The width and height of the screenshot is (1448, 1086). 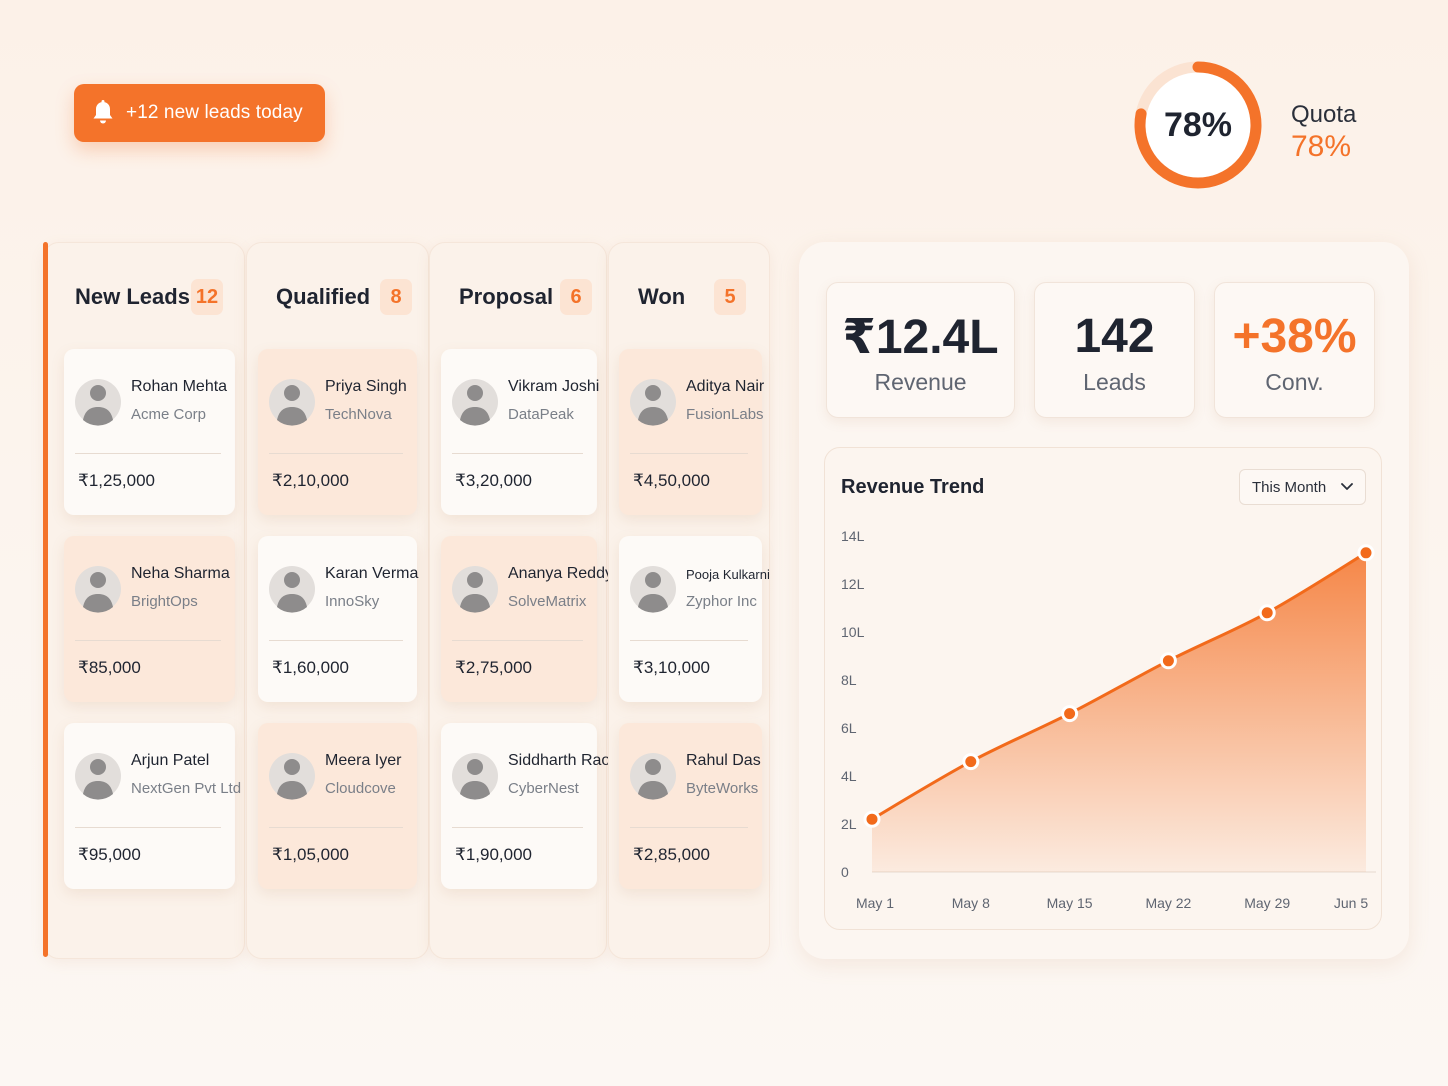 What do you see at coordinates (358, 414) in the screenshot?
I see `lead-company: TechNova` at bounding box center [358, 414].